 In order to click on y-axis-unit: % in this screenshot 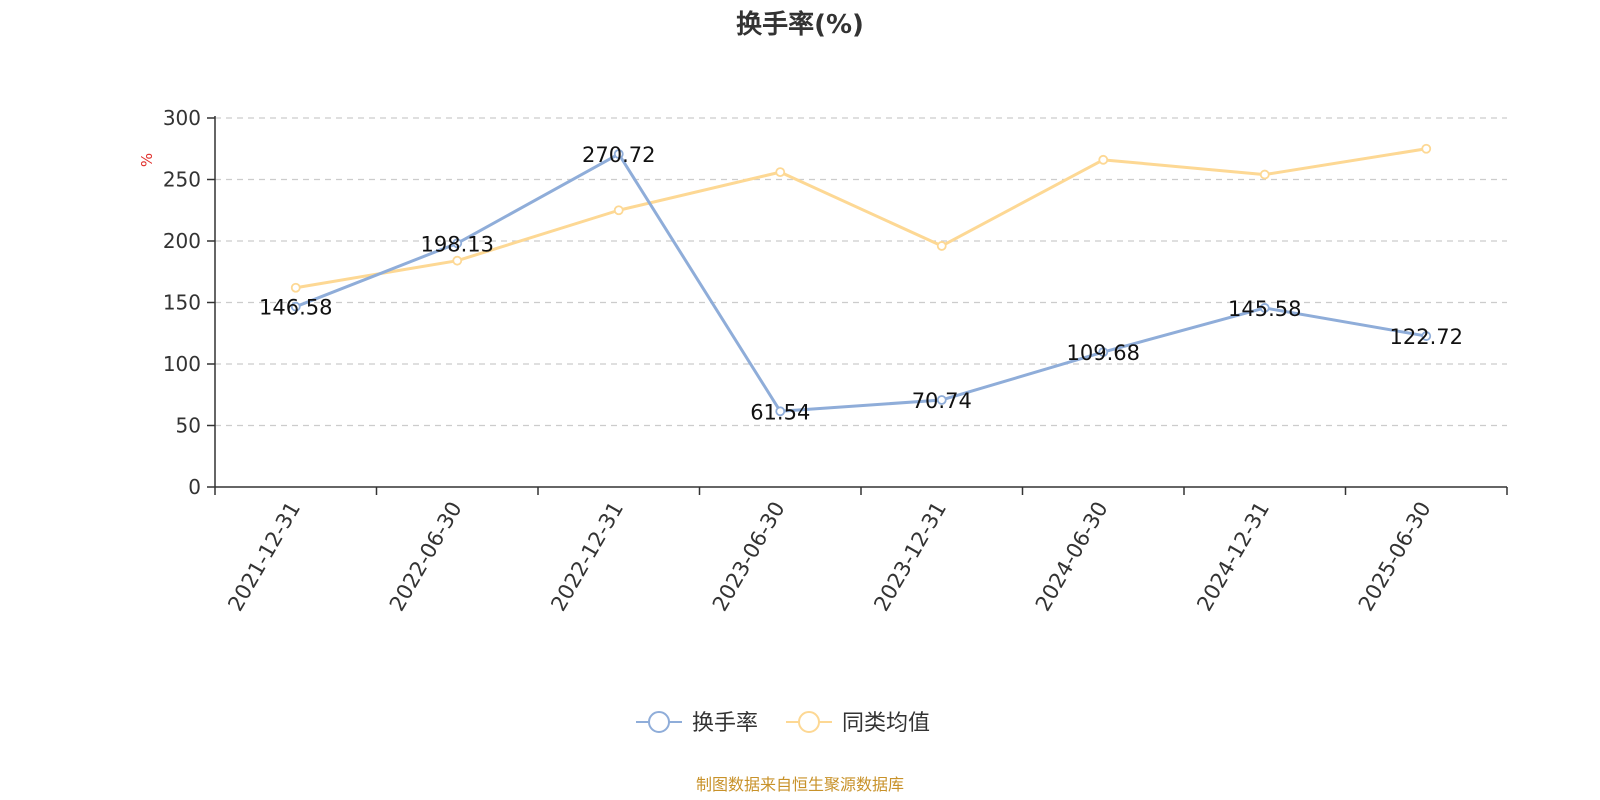, I will do `click(147, 160)`.